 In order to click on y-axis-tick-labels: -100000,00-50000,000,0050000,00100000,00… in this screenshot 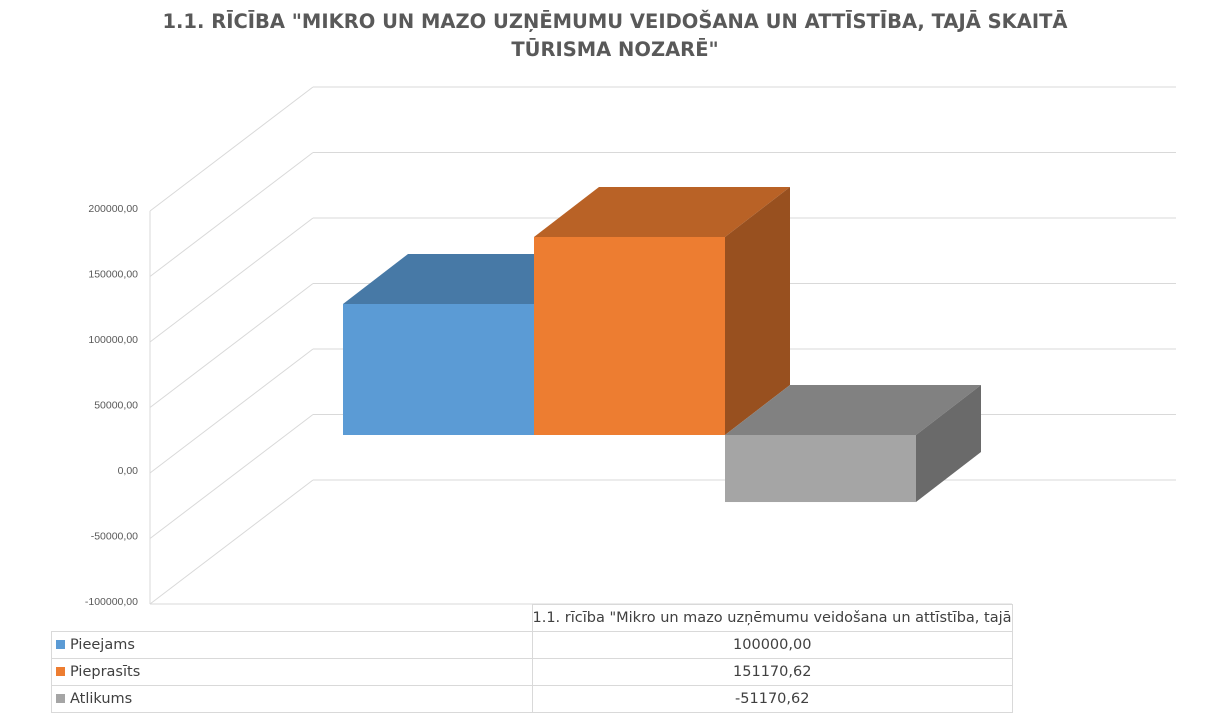, I will do `click(111, 405)`.